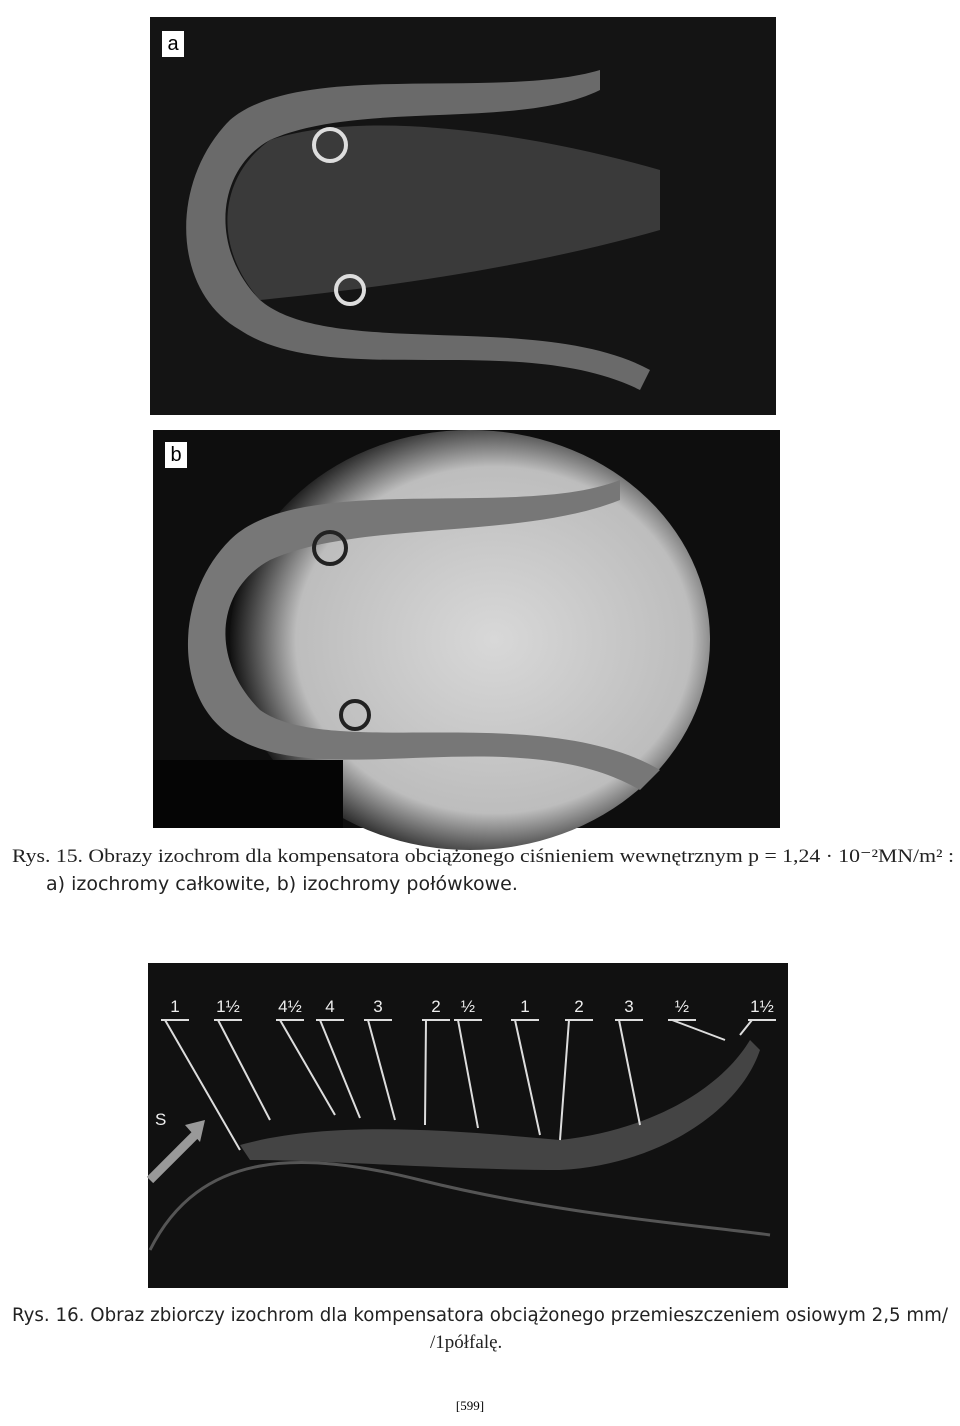  I want to click on panel-label: b, so click(175, 455).